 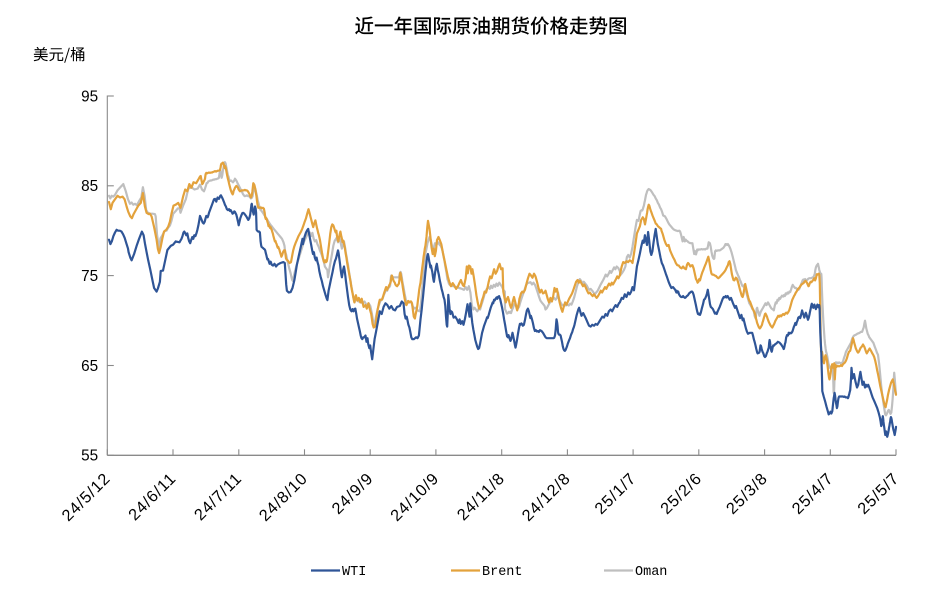 What do you see at coordinates (651, 572) in the screenshot?
I see `svg-text: Oman` at bounding box center [651, 572].